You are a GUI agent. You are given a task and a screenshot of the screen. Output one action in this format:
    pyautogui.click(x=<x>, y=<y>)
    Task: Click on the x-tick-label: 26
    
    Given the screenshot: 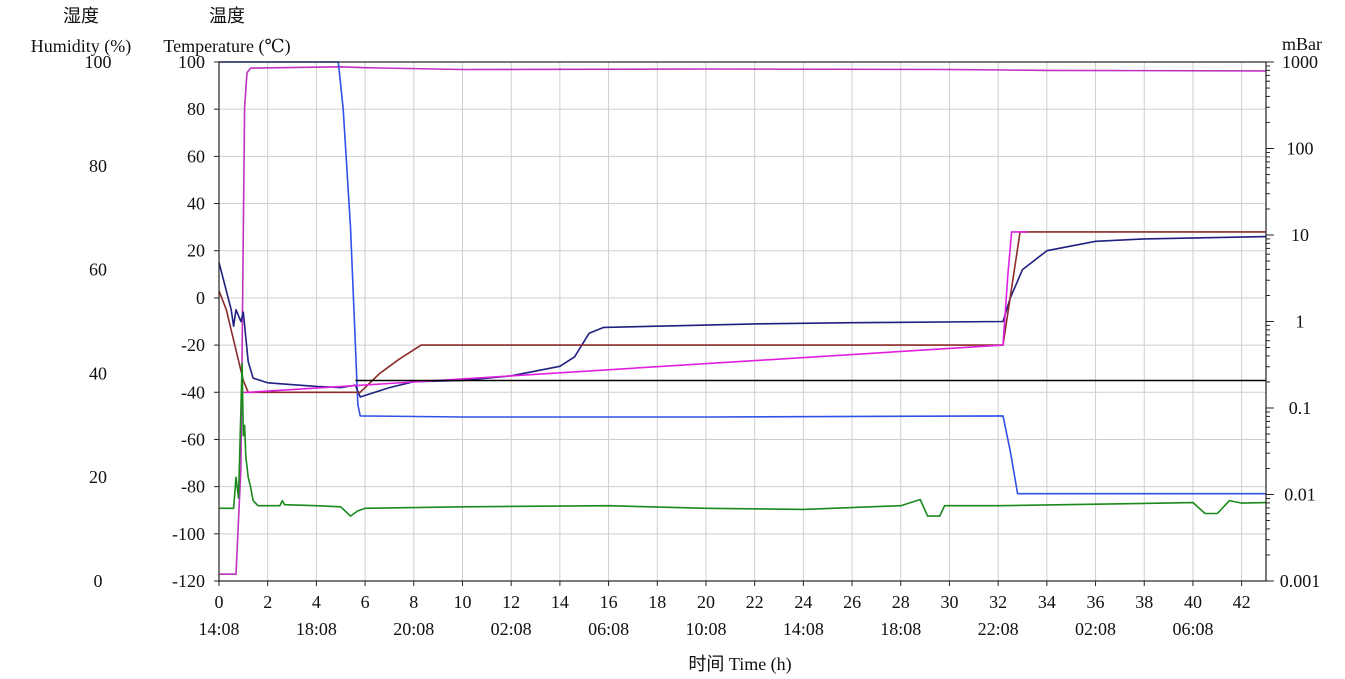 What is the action you would take?
    pyautogui.click(x=852, y=602)
    